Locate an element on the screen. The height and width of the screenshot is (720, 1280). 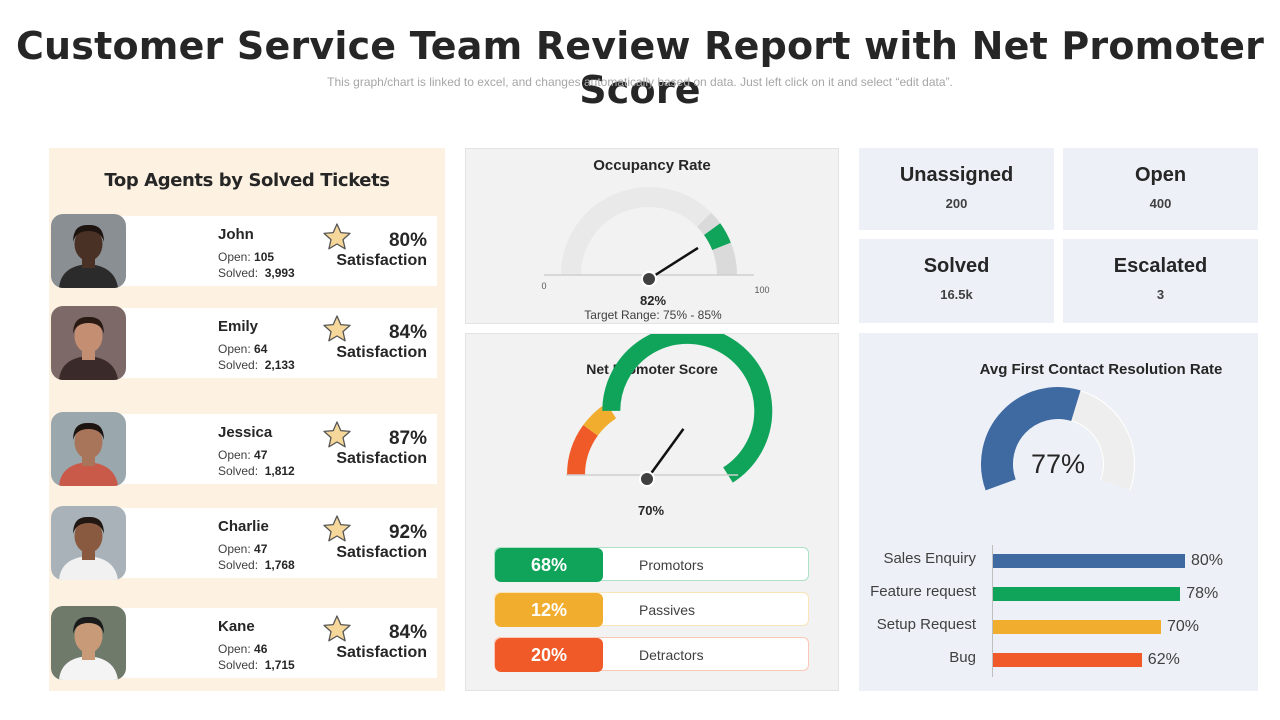
kpi-value: 3 is located at coordinates (1160, 294).